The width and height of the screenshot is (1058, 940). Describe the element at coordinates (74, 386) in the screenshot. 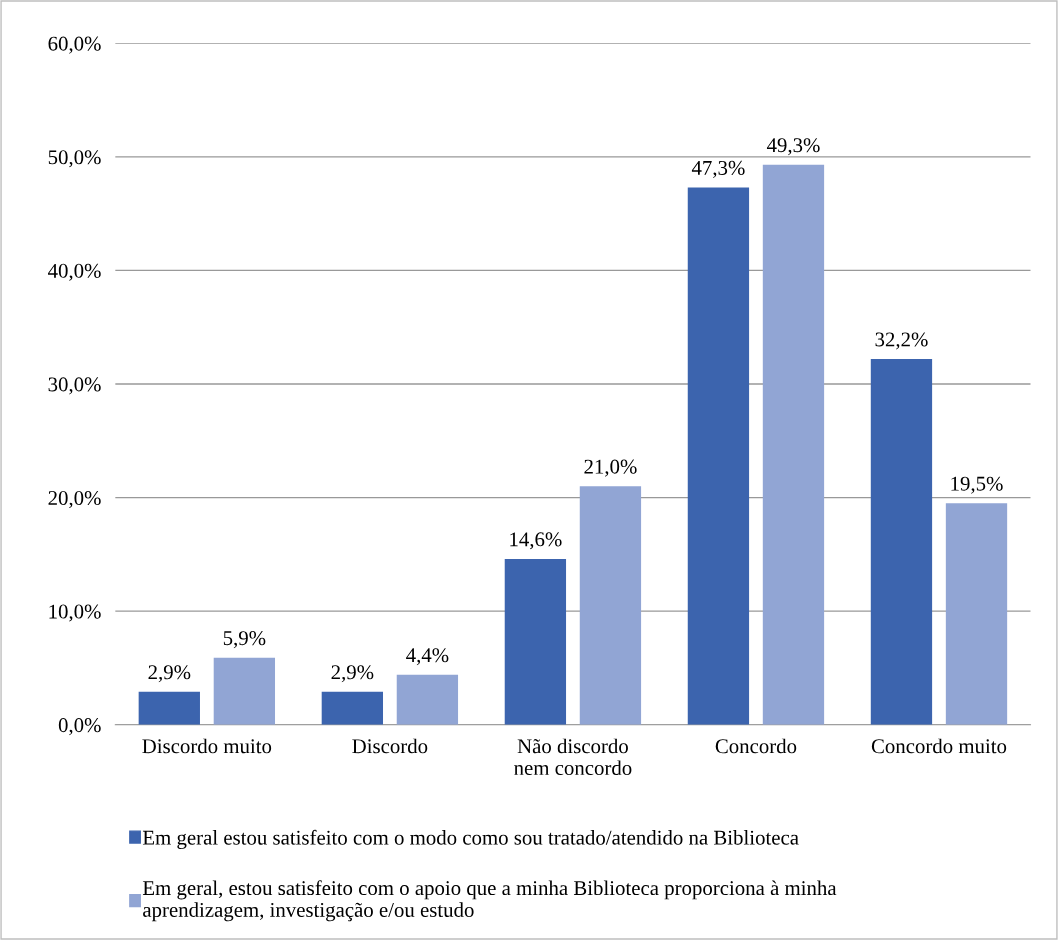

I see `y-tick-label: 30,0%` at that location.